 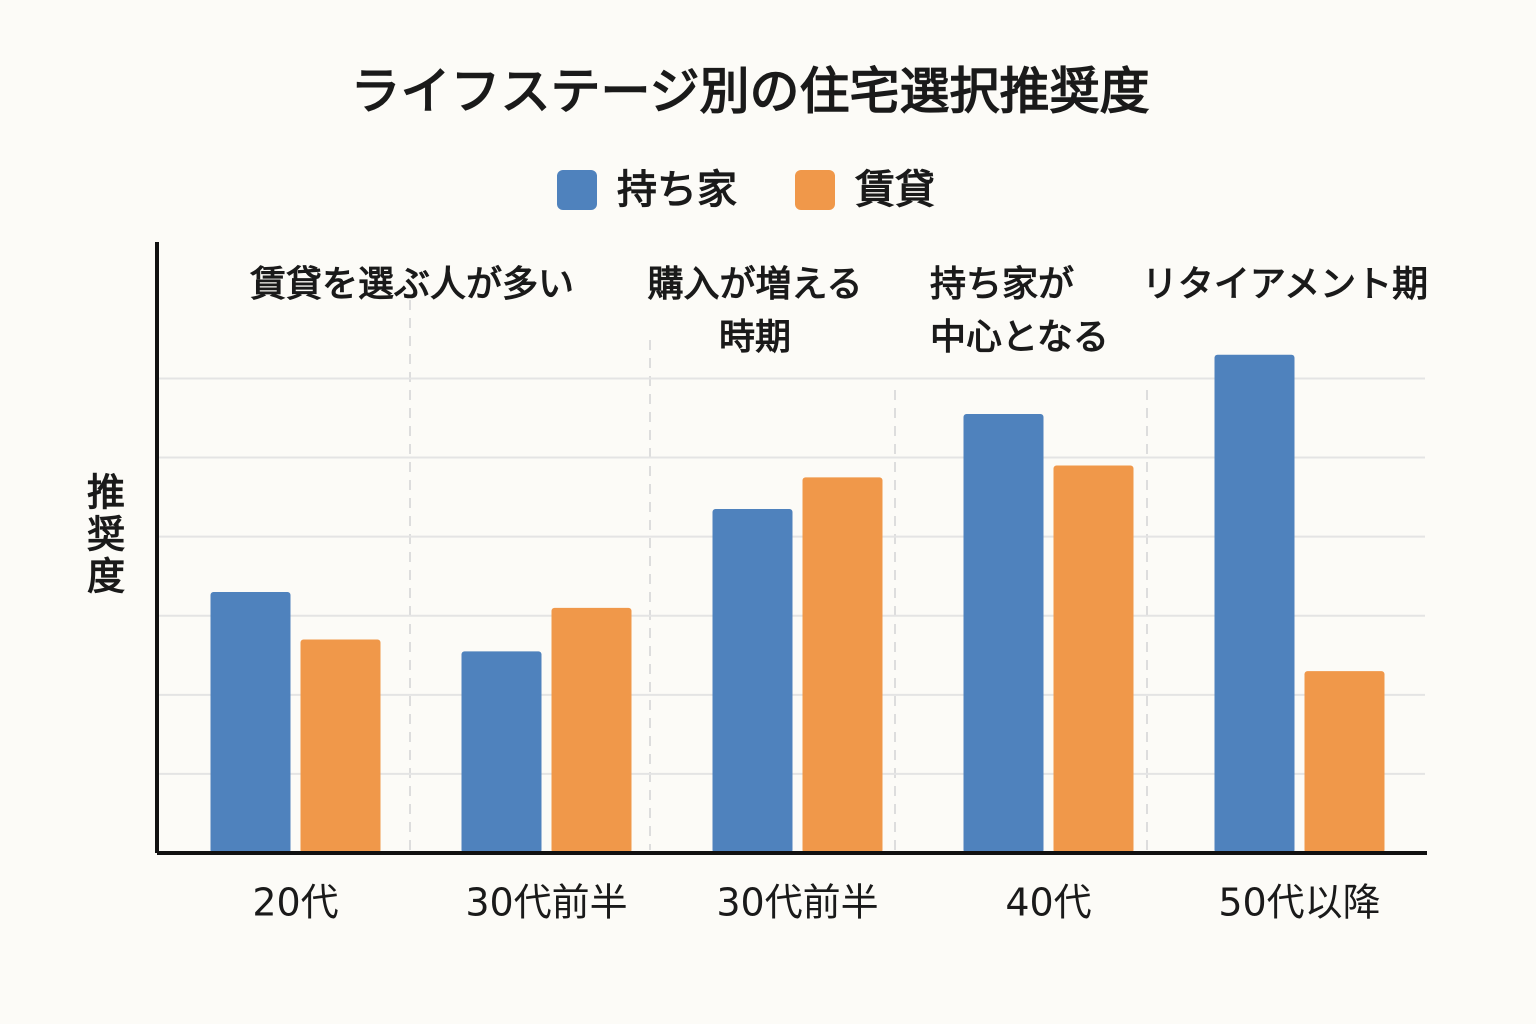 What do you see at coordinates (750, 92) in the screenshot?
I see `chart-title: ライフステージ別の住宅選択推奨度` at bounding box center [750, 92].